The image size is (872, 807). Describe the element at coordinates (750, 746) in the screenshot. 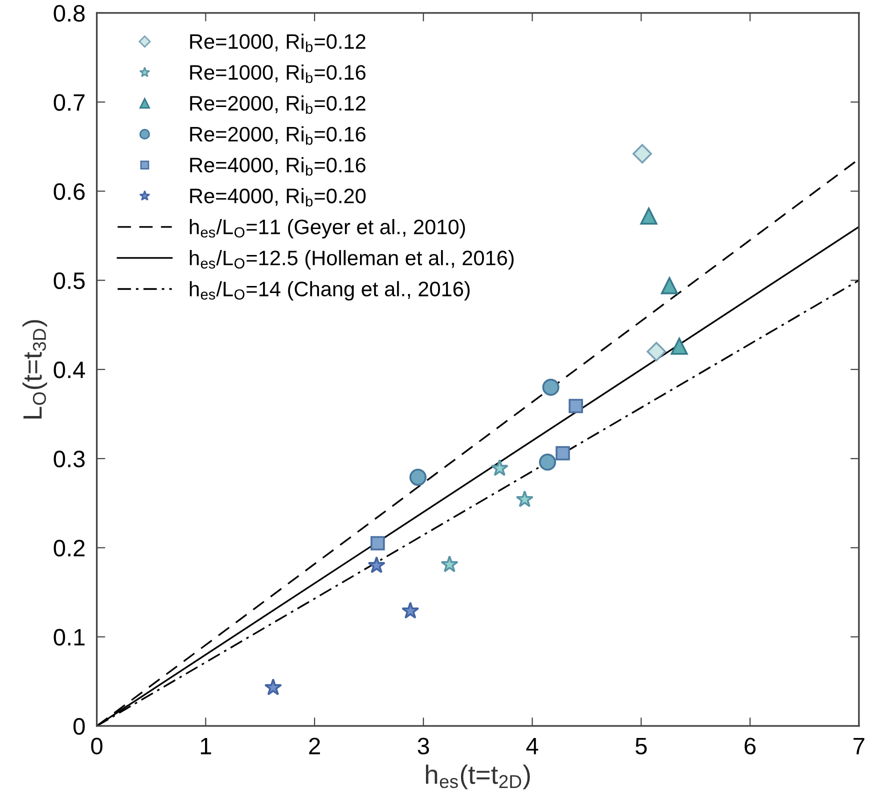

I see `x-tick-label: 6` at that location.